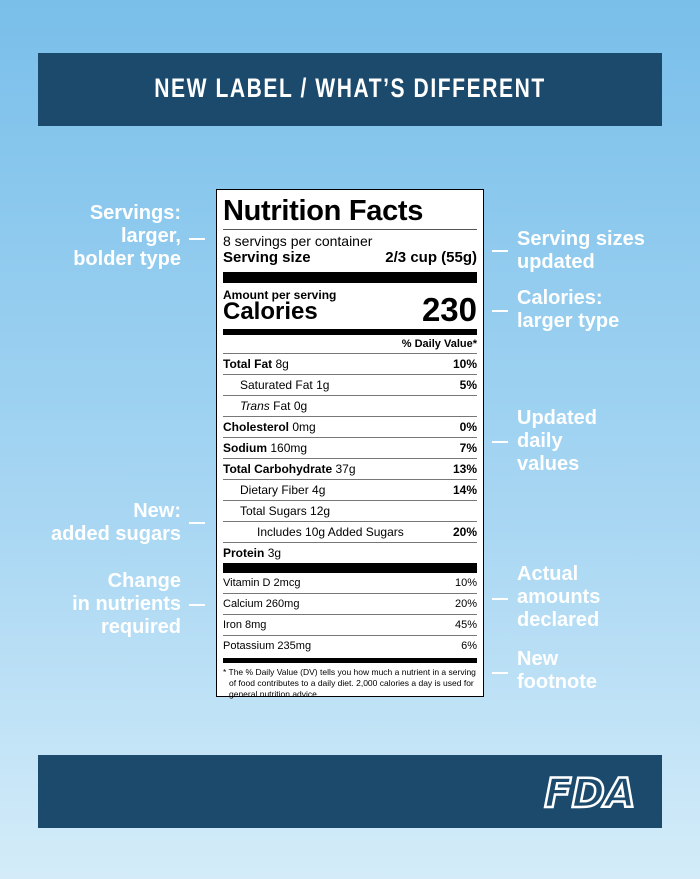  What do you see at coordinates (274, 490) in the screenshot?
I see `nutrient-label: Dietary Fiber` at bounding box center [274, 490].